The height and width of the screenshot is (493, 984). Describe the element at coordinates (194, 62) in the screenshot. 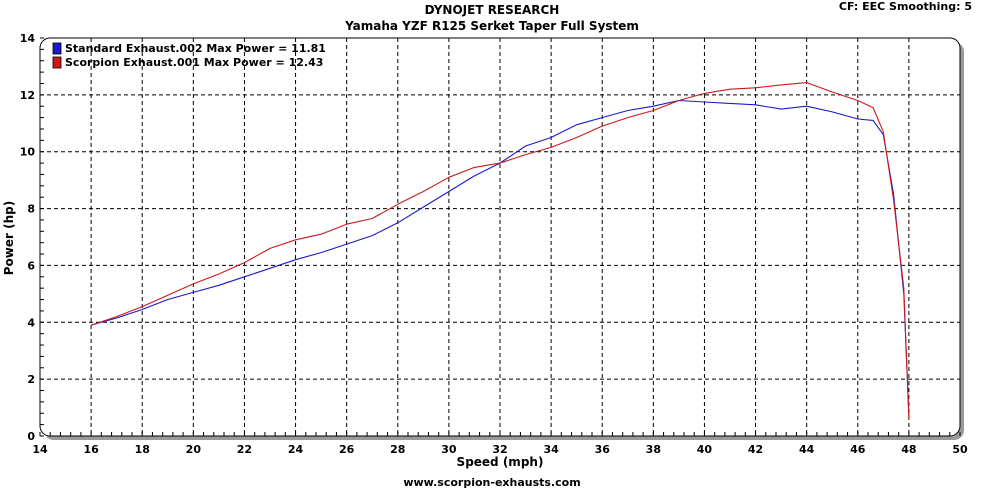

I see `legend-entry-1: Scorpion Exhaust.001 Max Power = 12.43` at that location.